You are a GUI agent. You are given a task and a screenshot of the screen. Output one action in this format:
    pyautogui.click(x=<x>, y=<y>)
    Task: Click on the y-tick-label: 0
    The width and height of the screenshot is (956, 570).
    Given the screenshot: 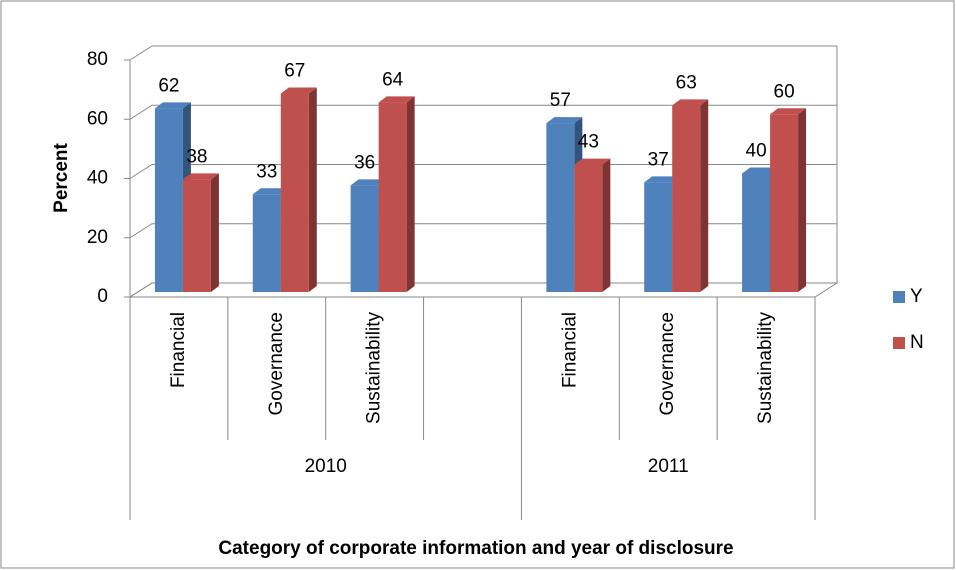 What is the action you would take?
    pyautogui.click(x=102, y=296)
    